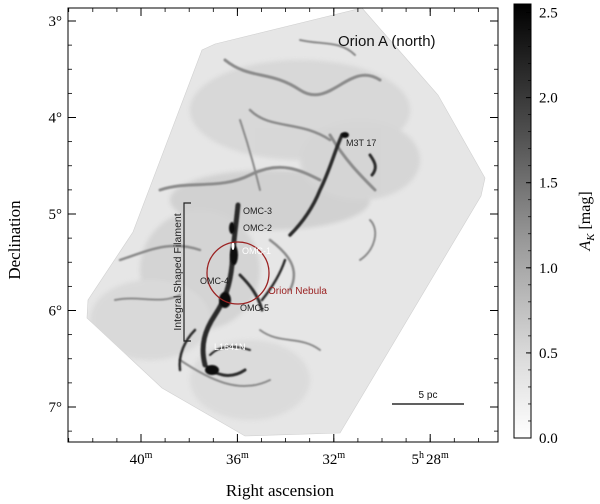 The image size is (600, 504). I want to click on dec-tick-label: 4°, so click(56, 119).